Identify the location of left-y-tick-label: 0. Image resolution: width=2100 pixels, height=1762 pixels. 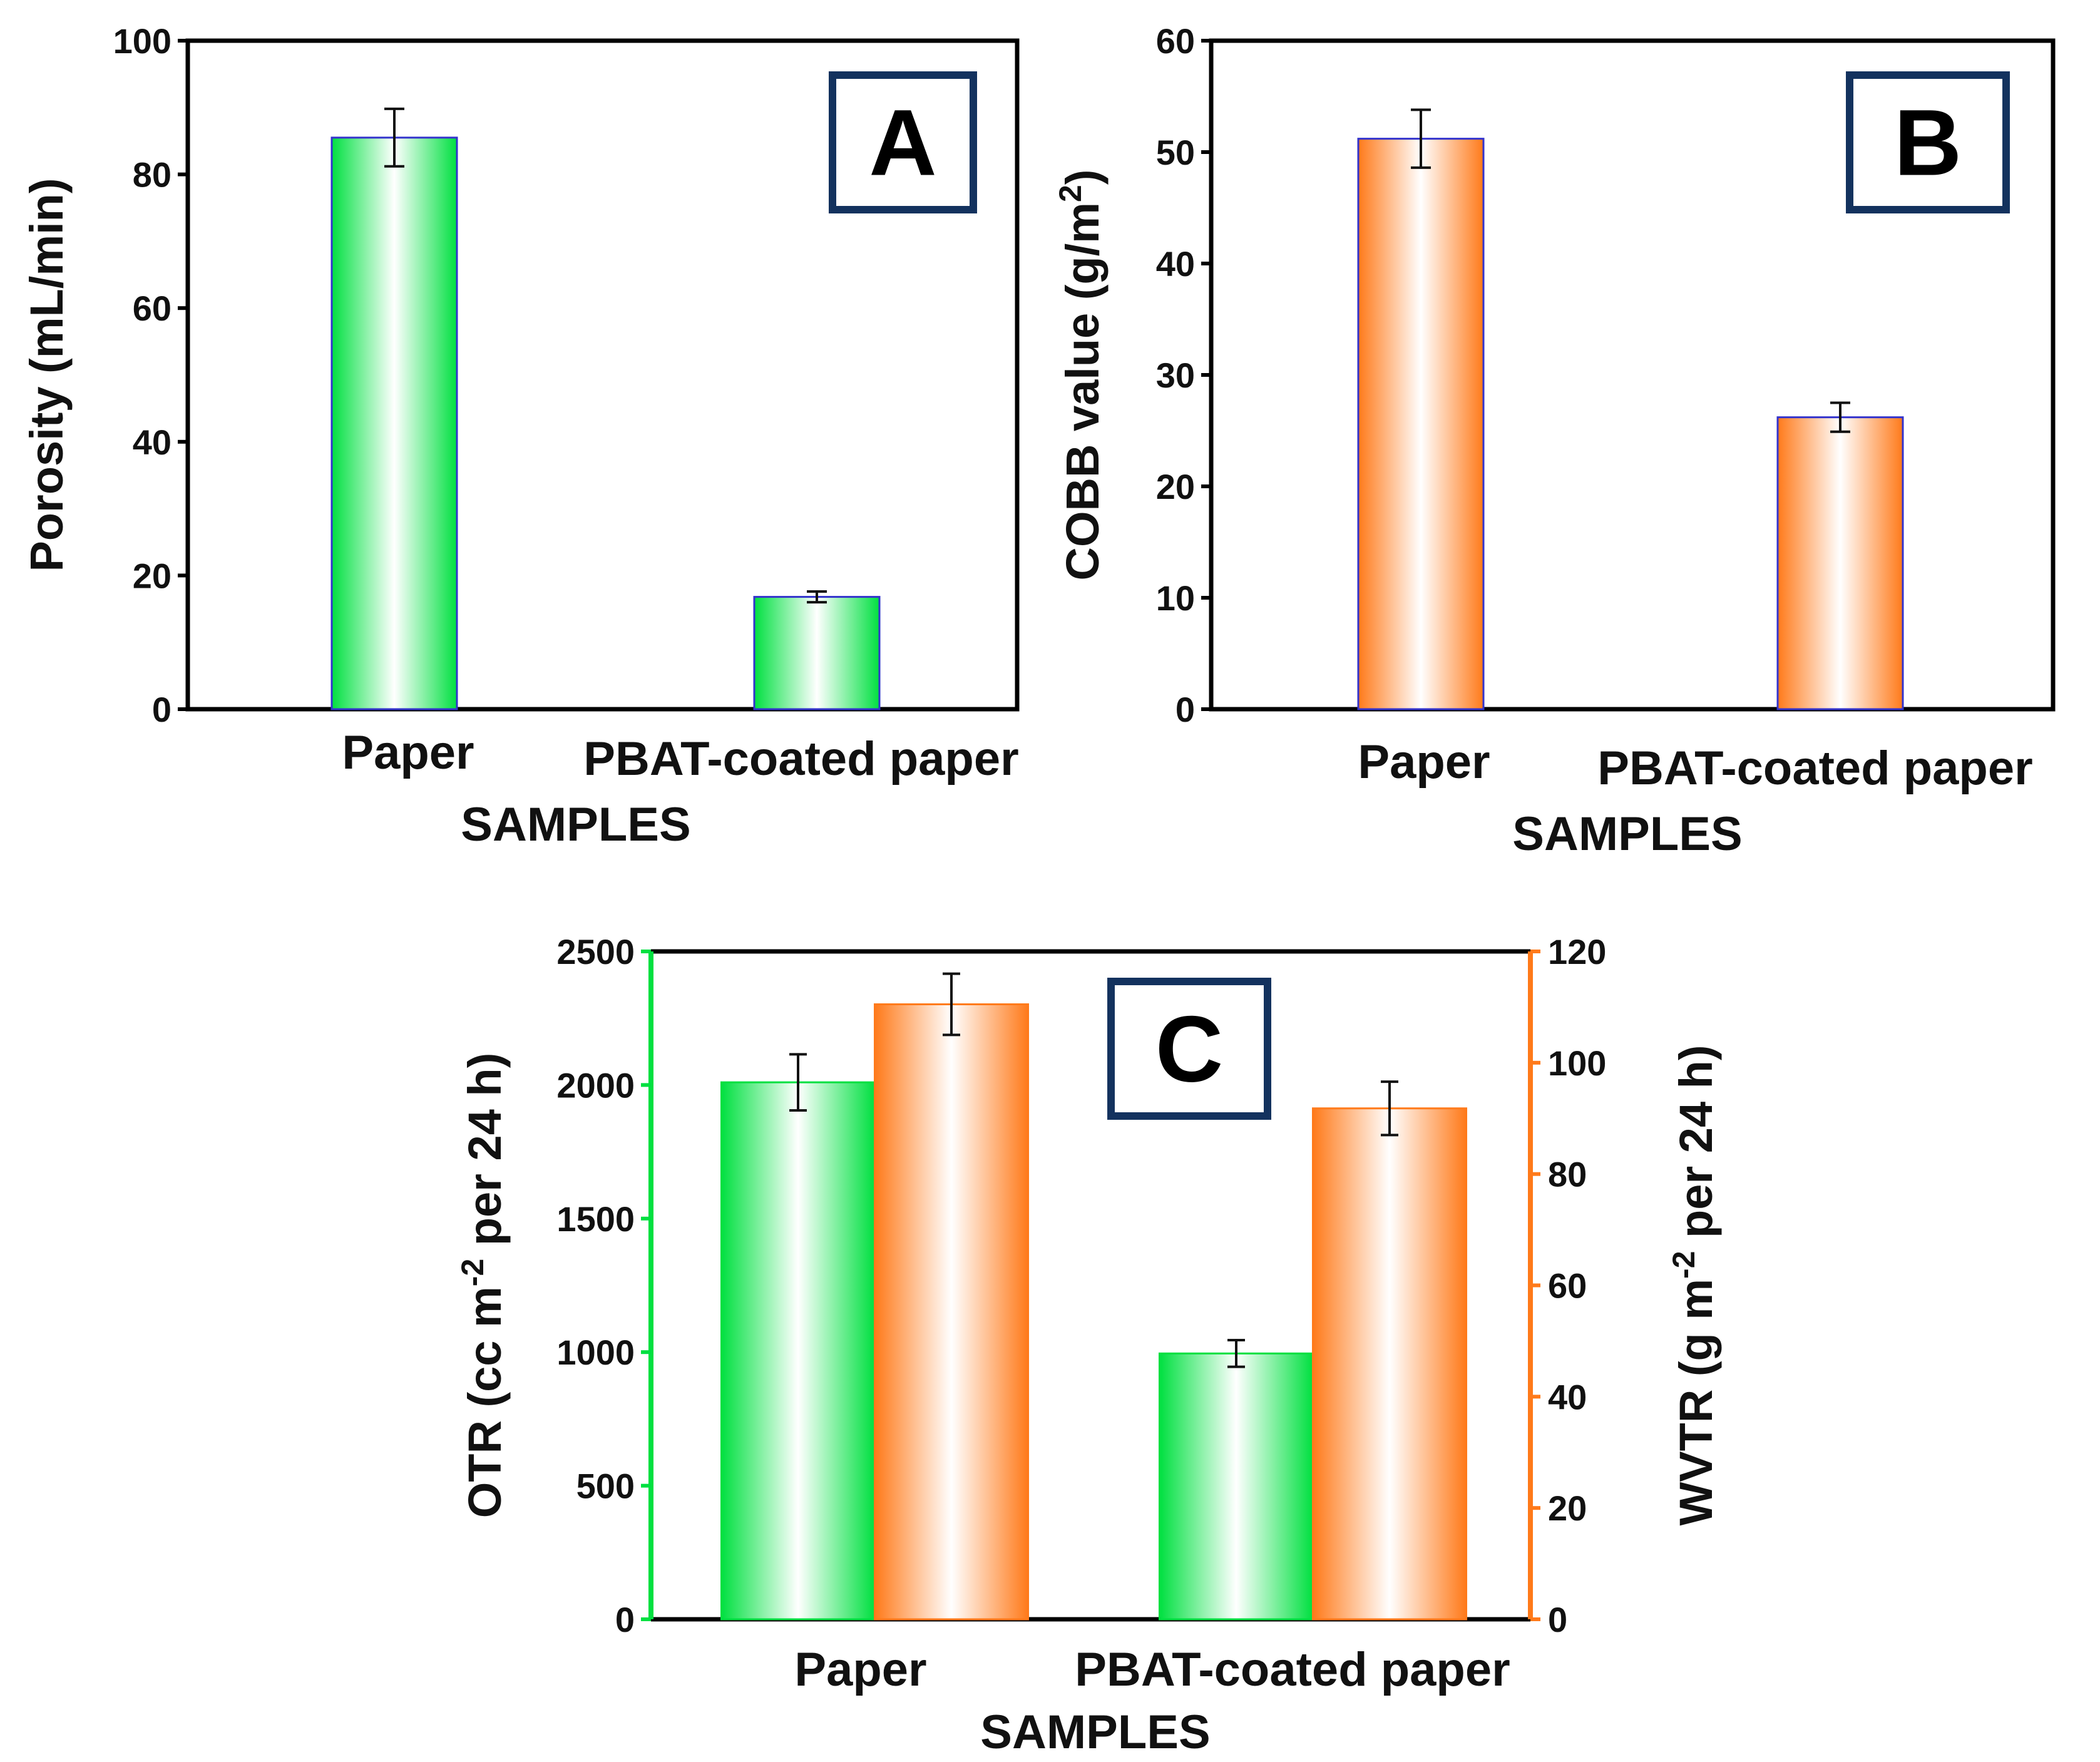
(625, 1619).